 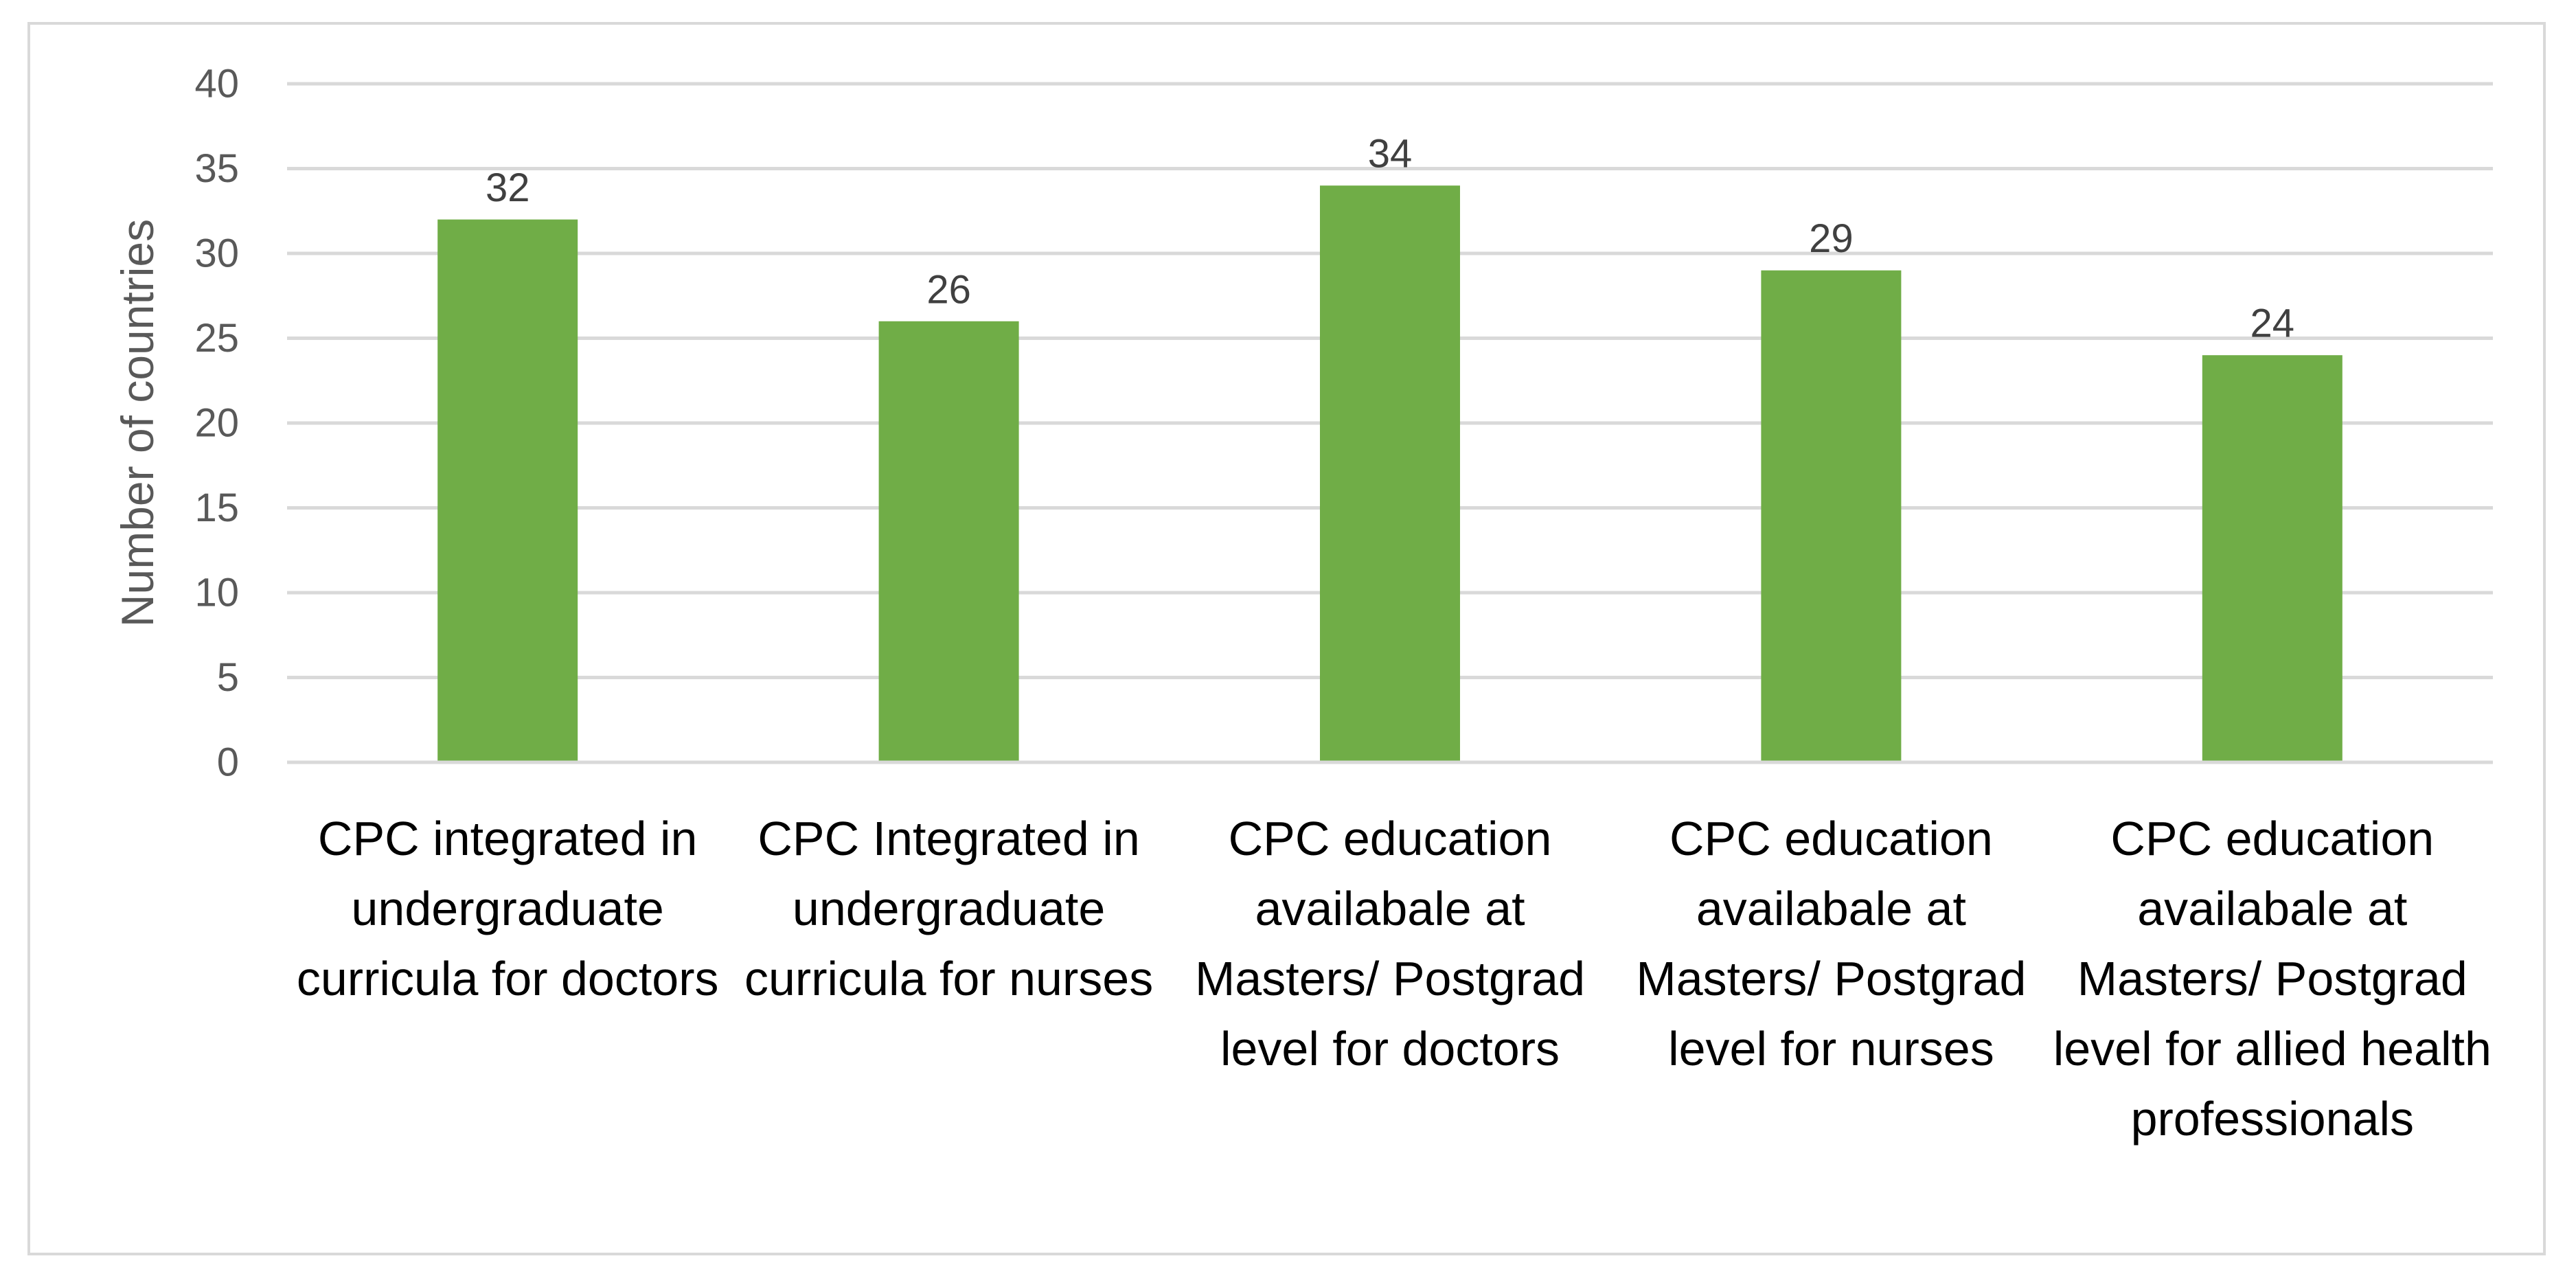 What do you see at coordinates (228, 678) in the screenshot?
I see `y-tick-label: 5` at bounding box center [228, 678].